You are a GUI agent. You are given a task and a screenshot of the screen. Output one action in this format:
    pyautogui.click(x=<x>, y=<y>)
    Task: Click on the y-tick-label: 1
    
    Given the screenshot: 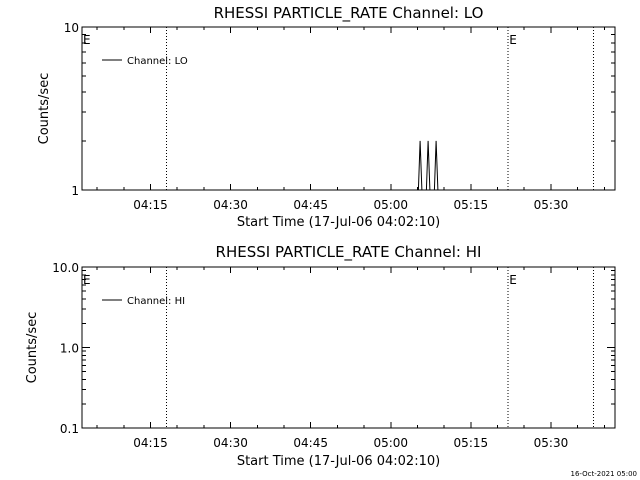 What is the action you would take?
    pyautogui.click(x=75, y=191)
    